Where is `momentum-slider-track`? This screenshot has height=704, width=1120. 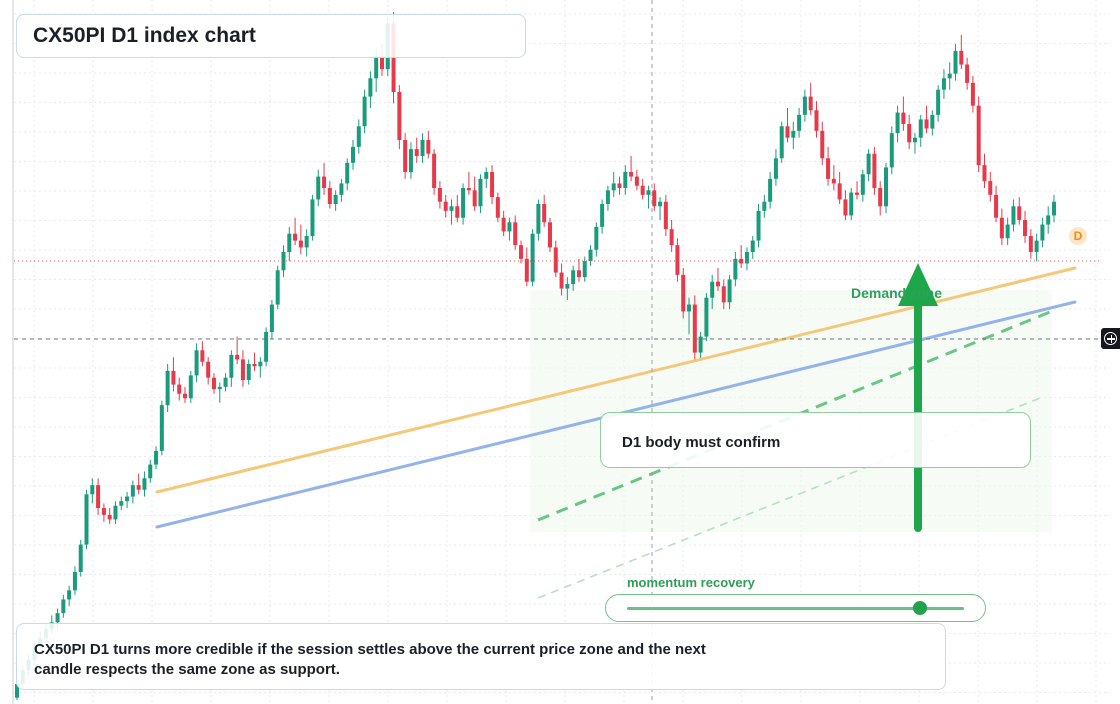 momentum-slider-track is located at coordinates (795, 608).